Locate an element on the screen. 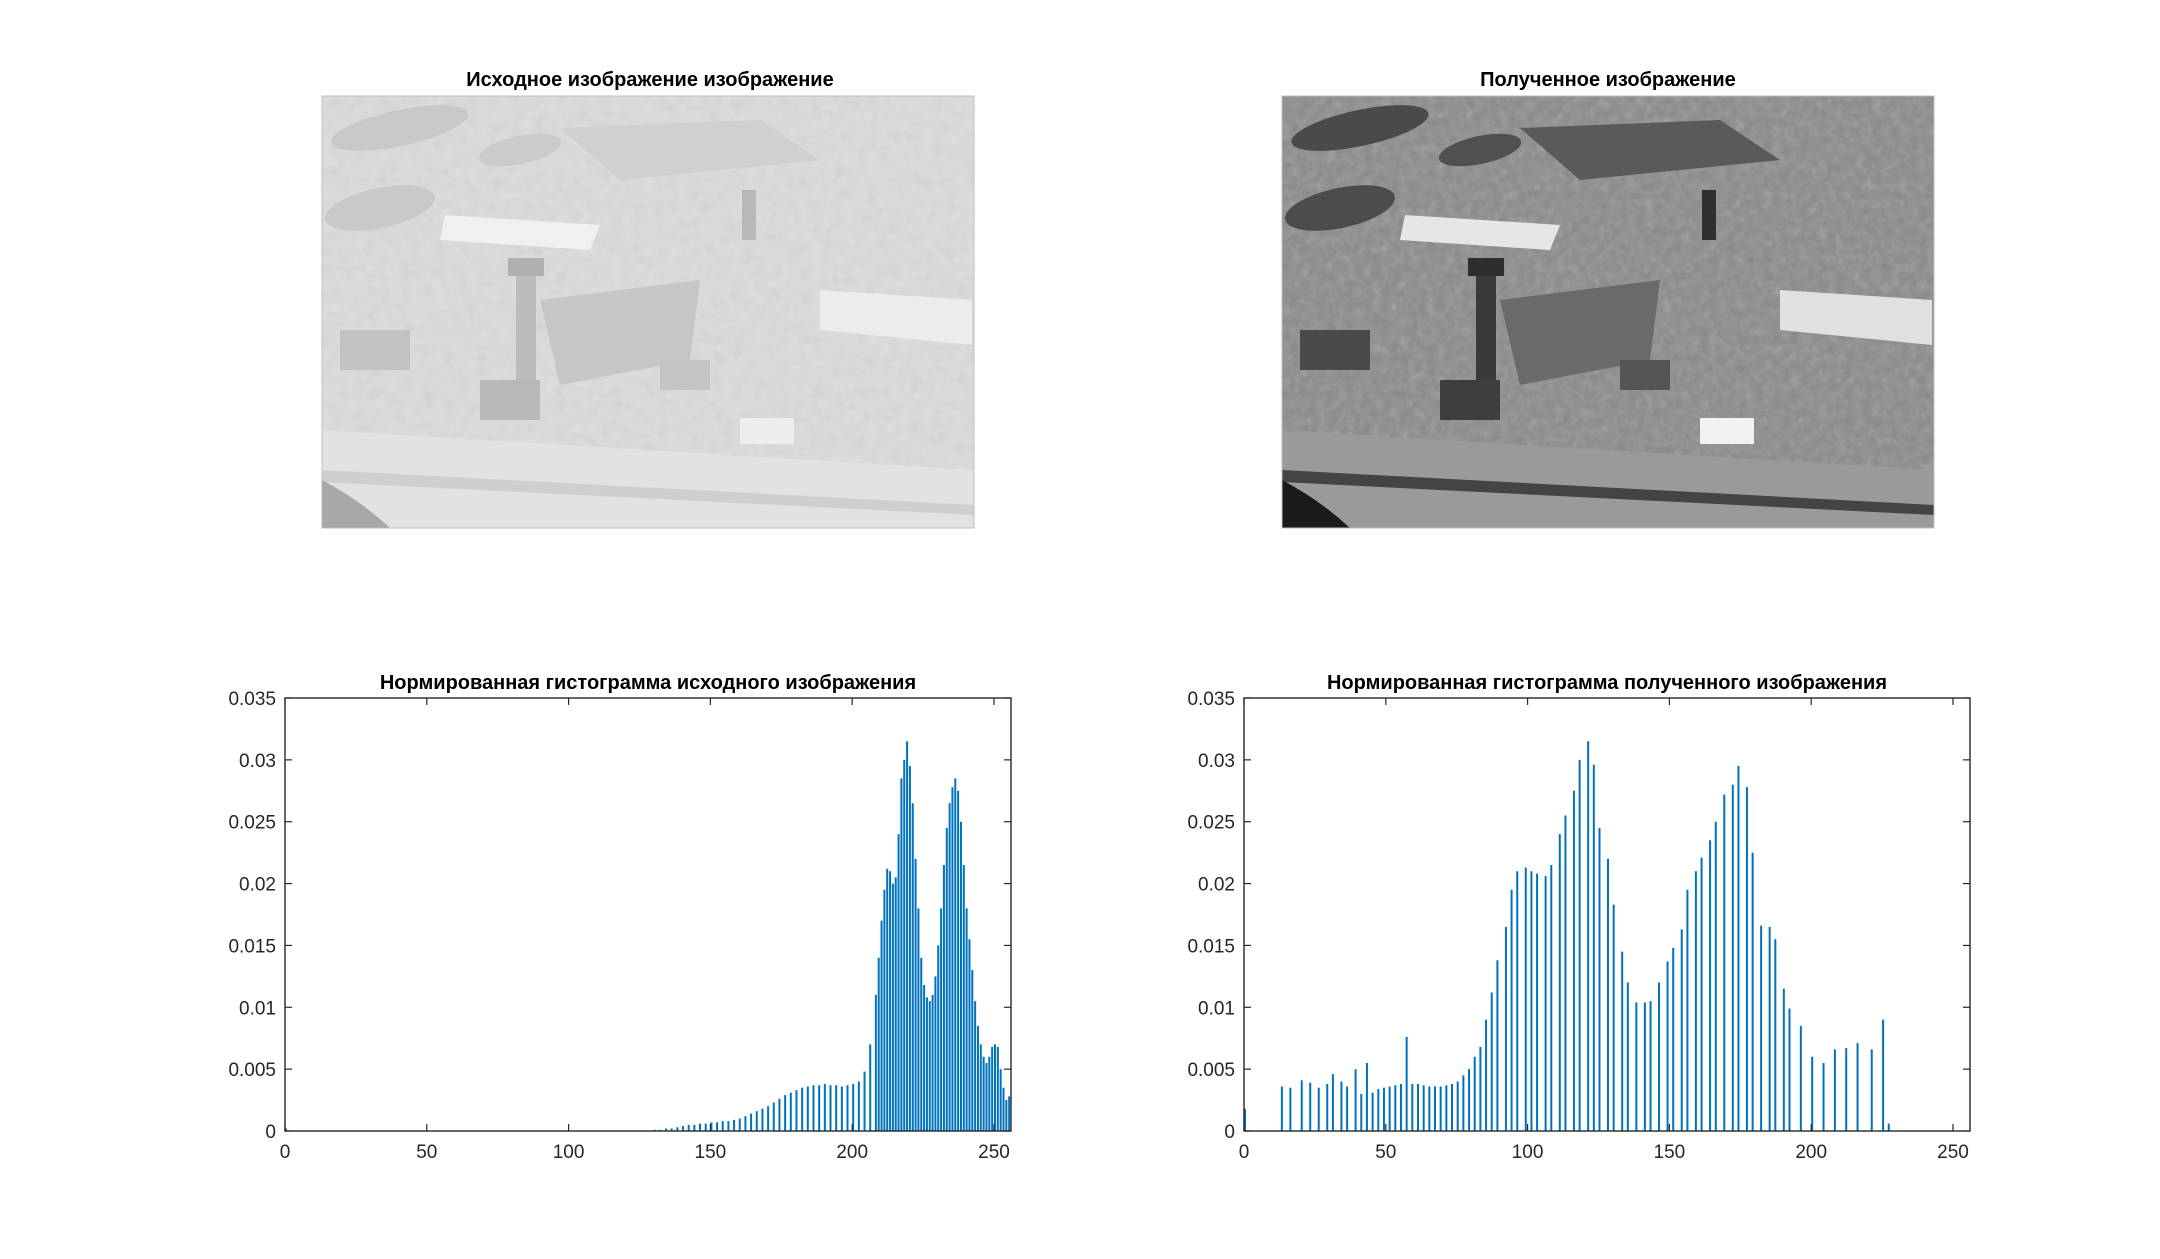 The width and height of the screenshot is (2160, 1259). original-image is located at coordinates (648, 312).